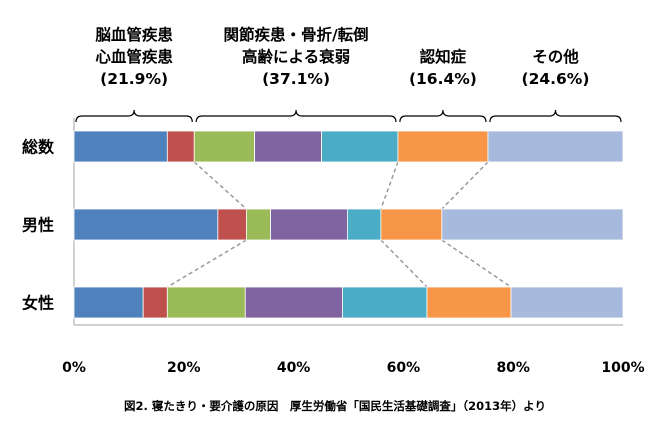 The height and width of the screenshot is (423, 670). What do you see at coordinates (38, 303) in the screenshot?
I see `category-label: 女性` at bounding box center [38, 303].